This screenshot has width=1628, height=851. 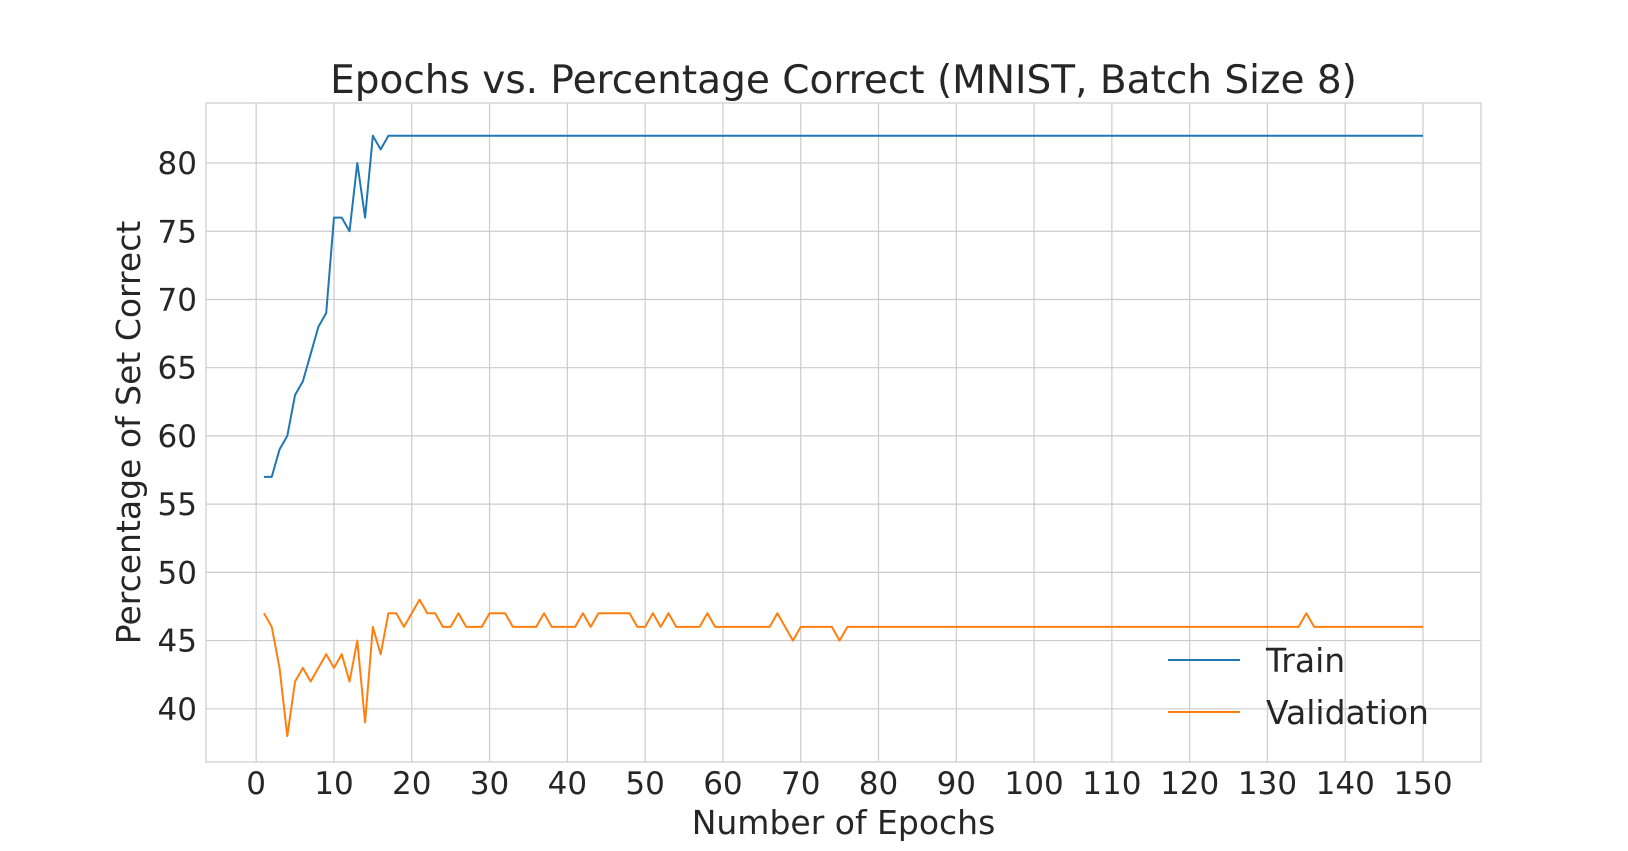 What do you see at coordinates (849, 784) in the screenshot?
I see `x-tick-labels: 0 10 20 30 40 50 60 70 80 90 100 110 120 130 140 150` at bounding box center [849, 784].